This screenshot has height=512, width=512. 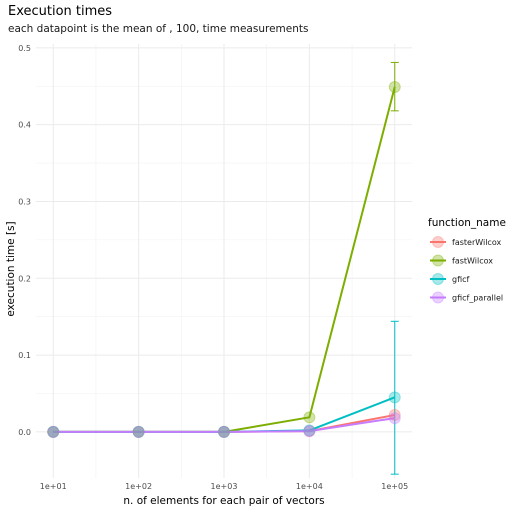 I want to click on y-axis-ticks: 0.0 0.1 0.2 0.3 0.4 0.5, so click(x=24, y=240).